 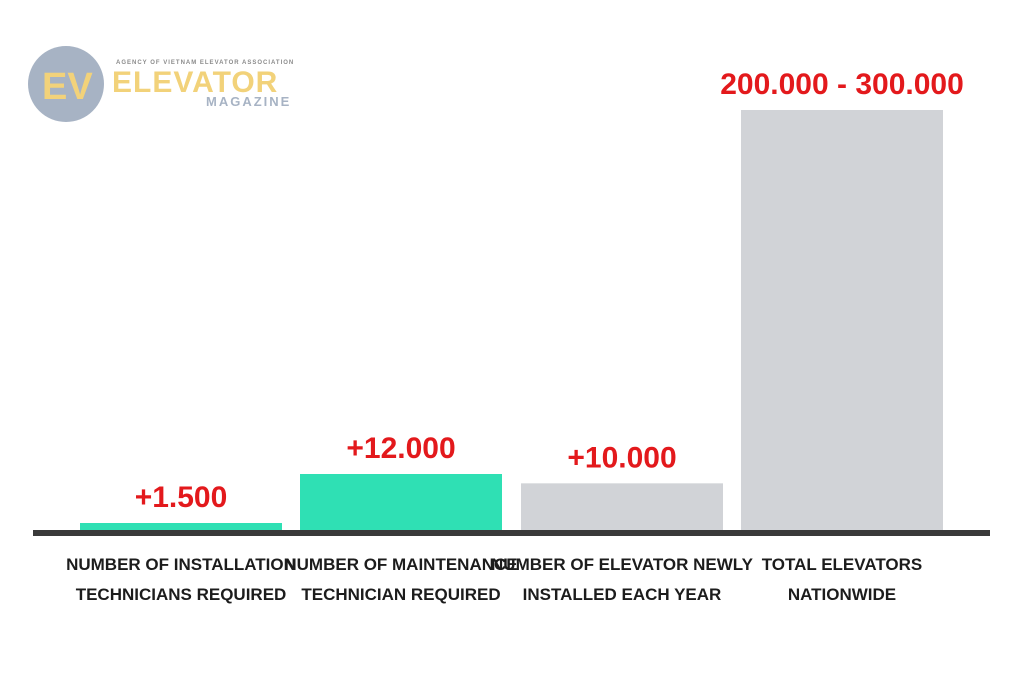 What do you see at coordinates (400, 594) in the screenshot?
I see `category-label-2-line-2: TECHNICIAN REQUIRED` at bounding box center [400, 594].